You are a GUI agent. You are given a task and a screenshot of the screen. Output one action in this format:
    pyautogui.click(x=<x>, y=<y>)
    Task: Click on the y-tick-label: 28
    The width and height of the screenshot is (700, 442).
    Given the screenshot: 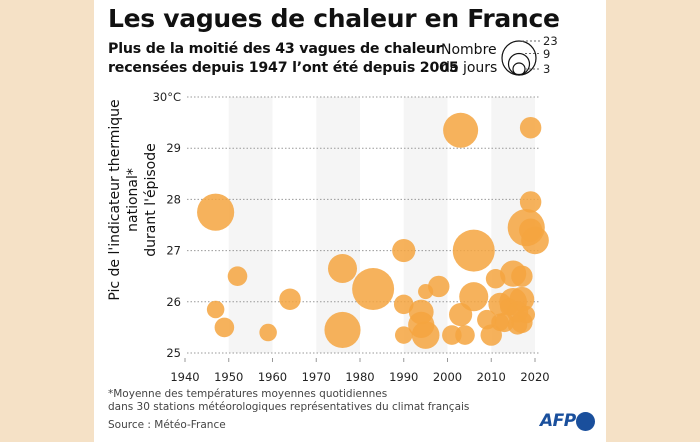 What is the action you would take?
    pyautogui.click(x=173, y=199)
    